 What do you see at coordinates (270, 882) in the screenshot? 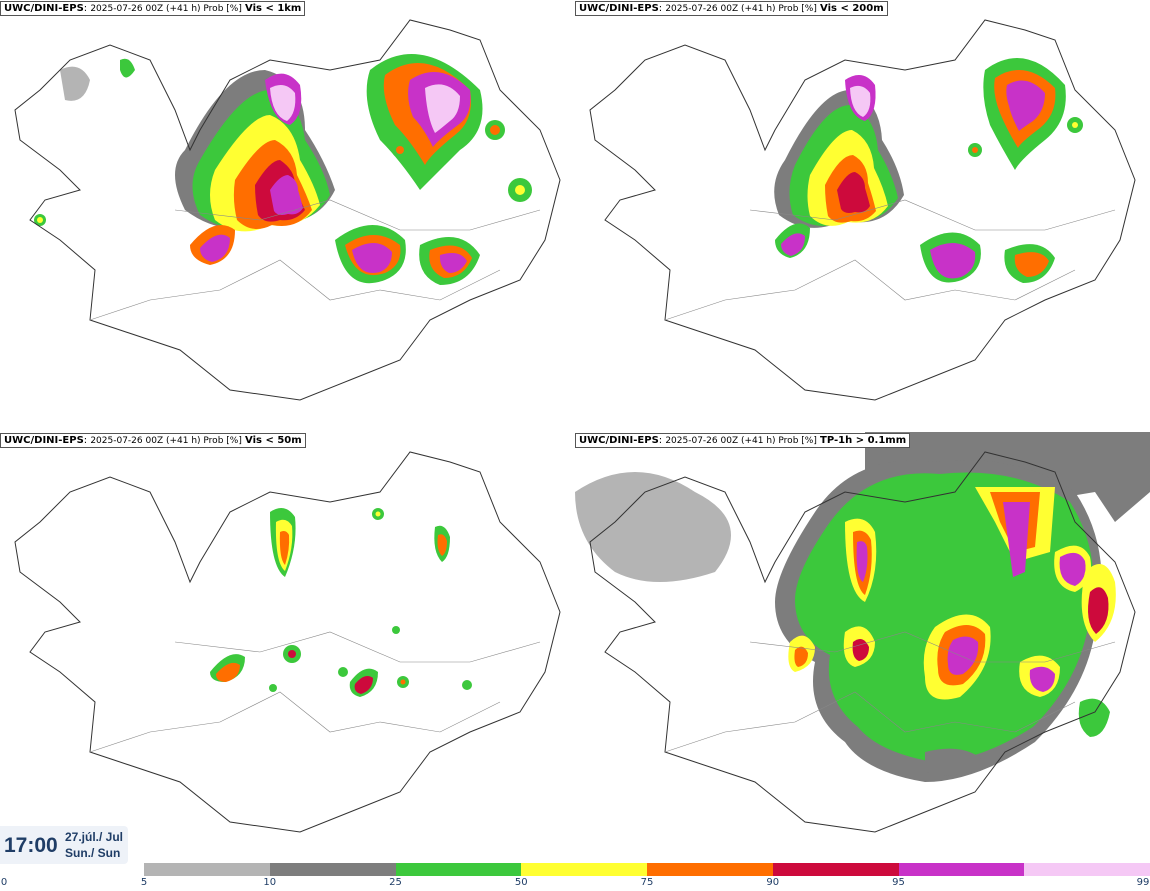
I see `legend-tick-label: 10` at bounding box center [270, 882].